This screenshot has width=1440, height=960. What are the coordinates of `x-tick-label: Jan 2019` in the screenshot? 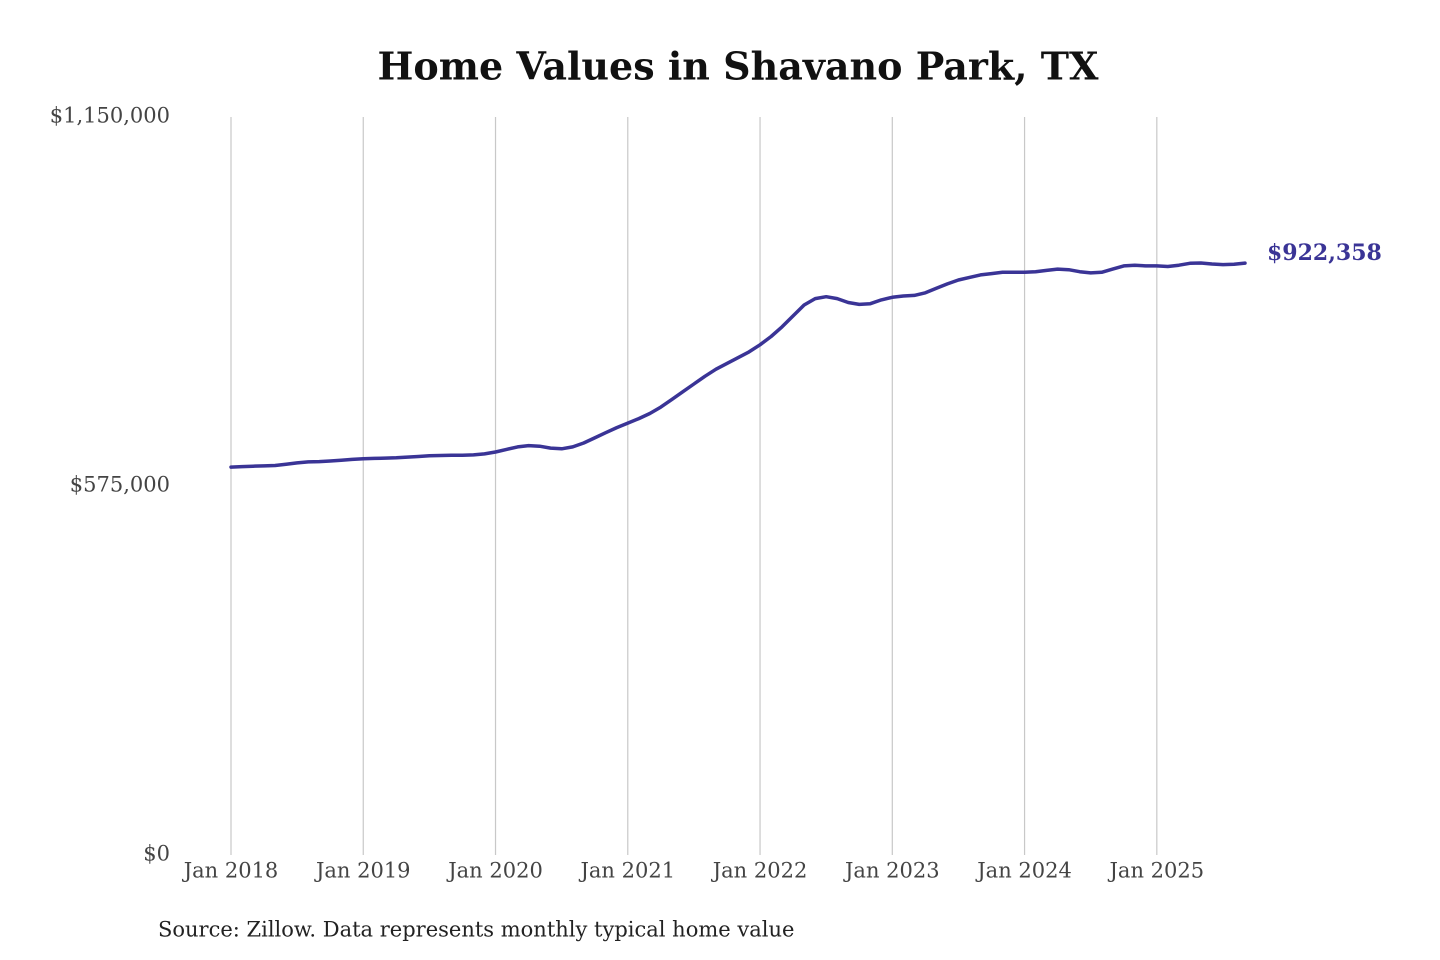 It's located at (362, 871).